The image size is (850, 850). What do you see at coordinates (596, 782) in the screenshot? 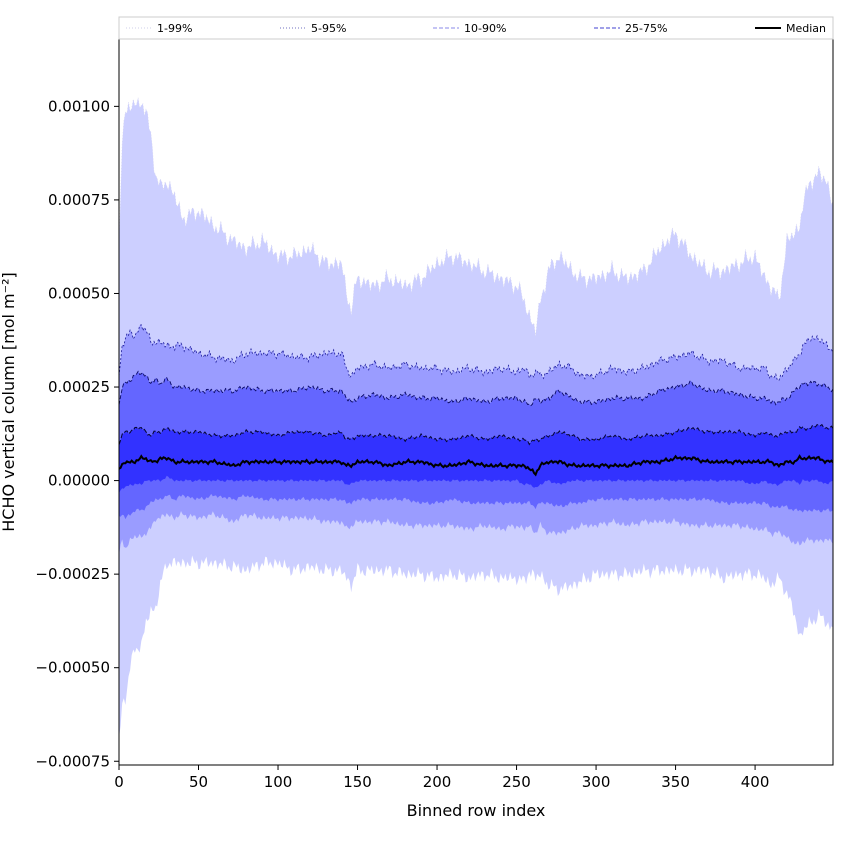
I see `x-tick-label: 300` at bounding box center [596, 782].